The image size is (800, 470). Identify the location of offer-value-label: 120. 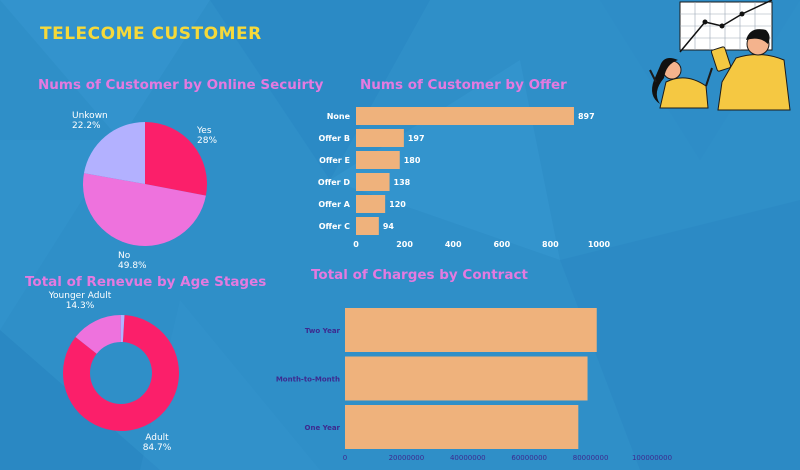
(397, 204).